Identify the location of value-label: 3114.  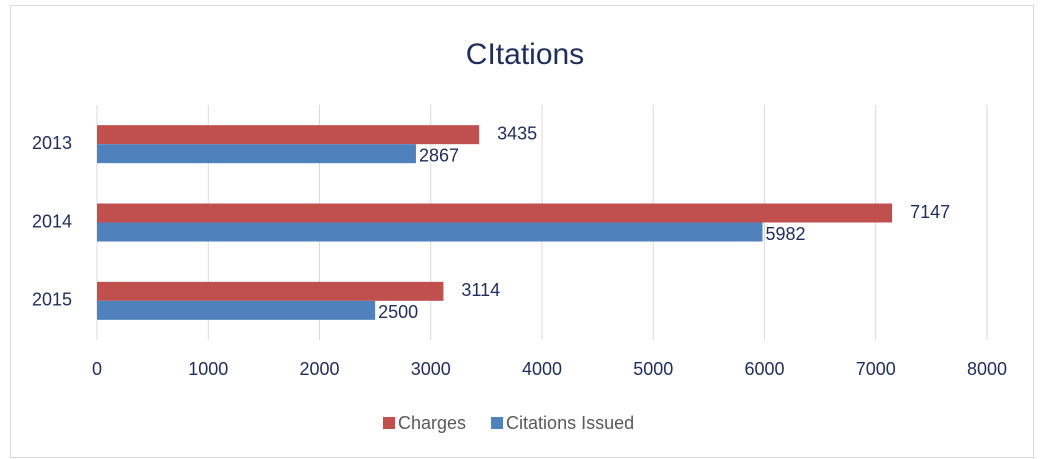
(480, 290).